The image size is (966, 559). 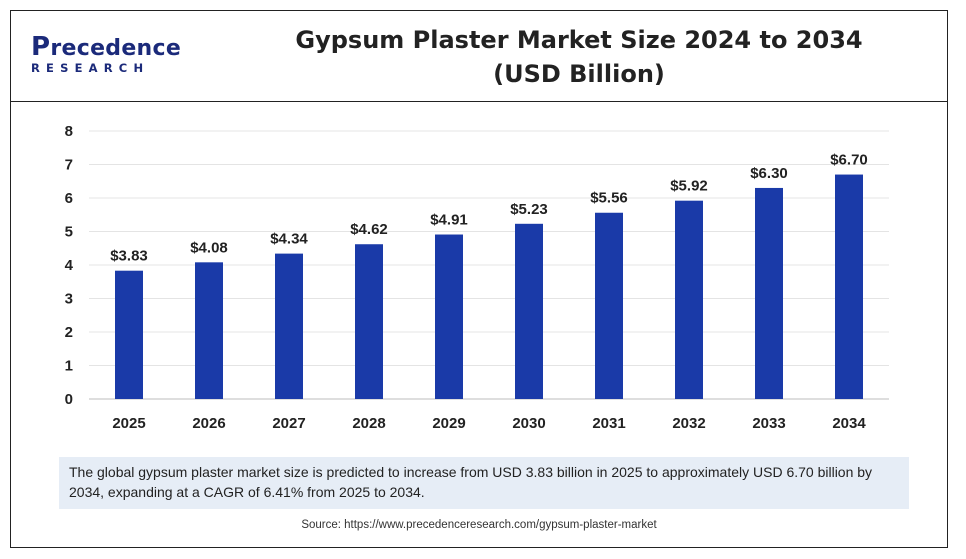 What do you see at coordinates (529, 209) in the screenshot?
I see `data-label: $5.23` at bounding box center [529, 209].